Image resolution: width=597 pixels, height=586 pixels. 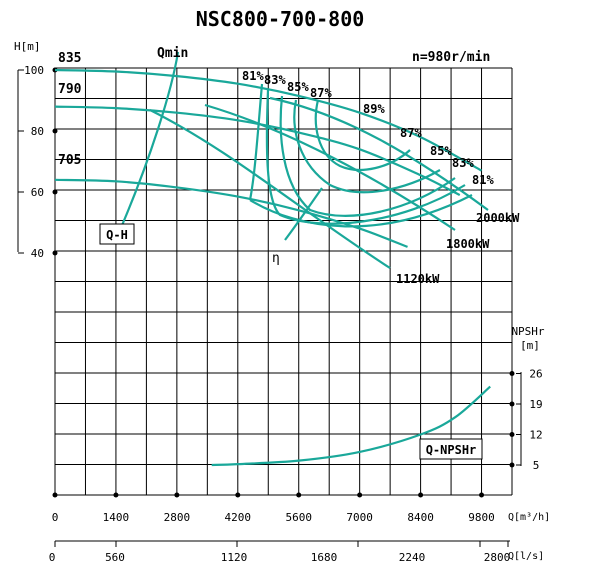 What do you see at coordinates (529, 517) in the screenshot?
I see `x-m3h-unit: Q[m³/h]` at bounding box center [529, 517].